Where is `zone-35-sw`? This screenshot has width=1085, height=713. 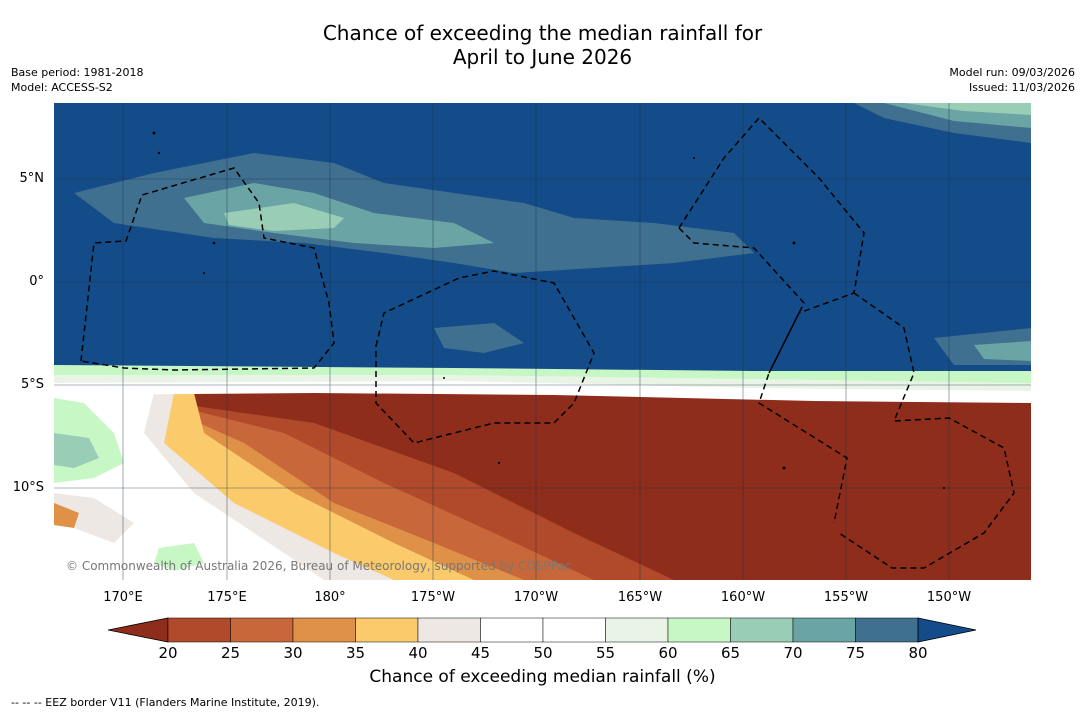 zone-35-sw is located at coordinates (66, 515).